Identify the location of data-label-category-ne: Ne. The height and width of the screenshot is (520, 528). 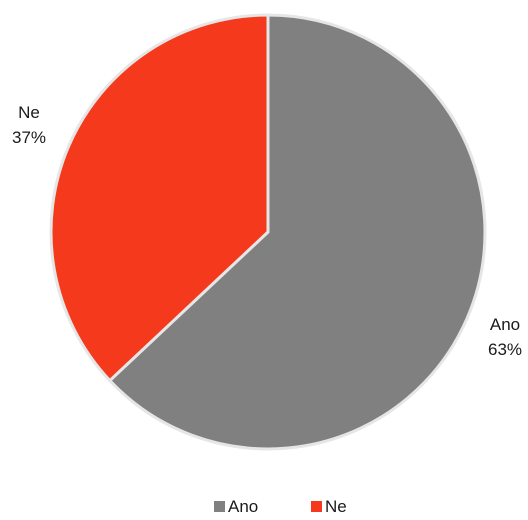
(29, 112).